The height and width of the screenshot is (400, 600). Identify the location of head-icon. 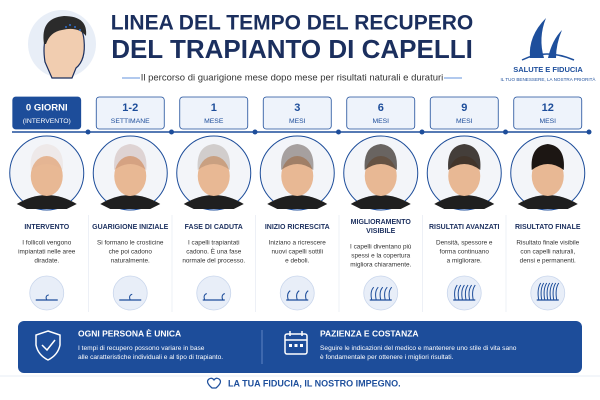
(62, 44).